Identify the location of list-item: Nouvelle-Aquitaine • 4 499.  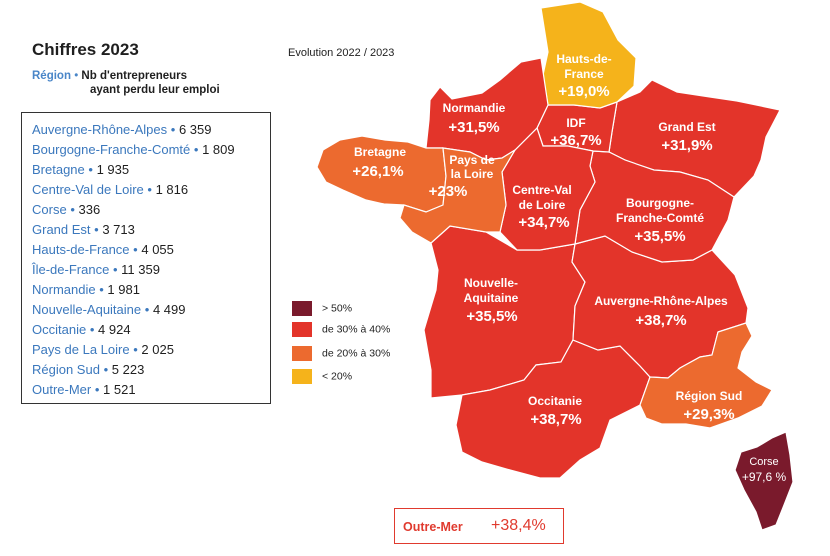
(109, 309).